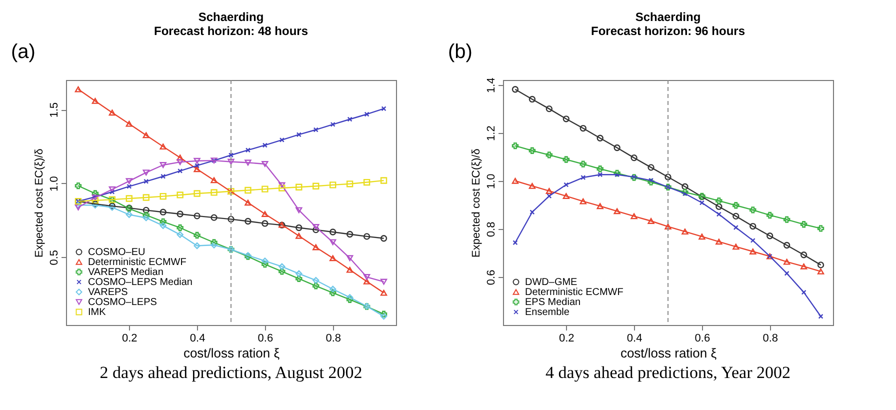 The width and height of the screenshot is (896, 410). Describe the element at coordinates (117, 252) in the screenshot. I see `legend-label: COSMO–EU` at that location.